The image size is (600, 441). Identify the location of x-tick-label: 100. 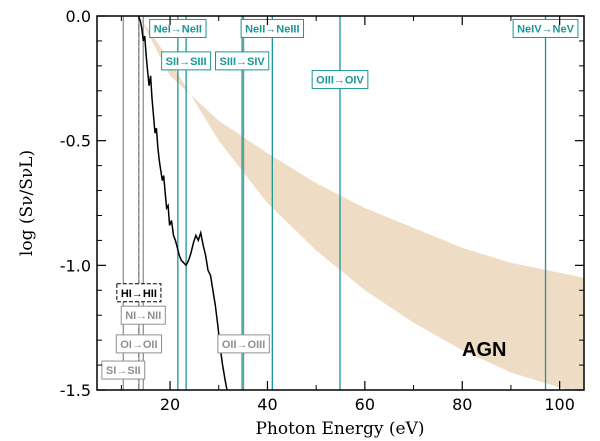
(559, 404).